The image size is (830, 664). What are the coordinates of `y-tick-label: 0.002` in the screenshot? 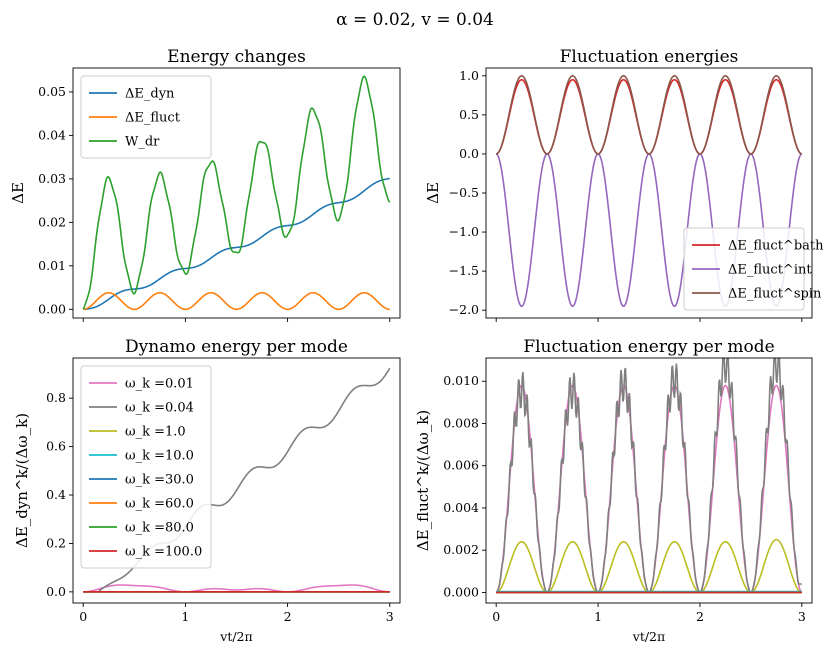 It's located at (461, 549).